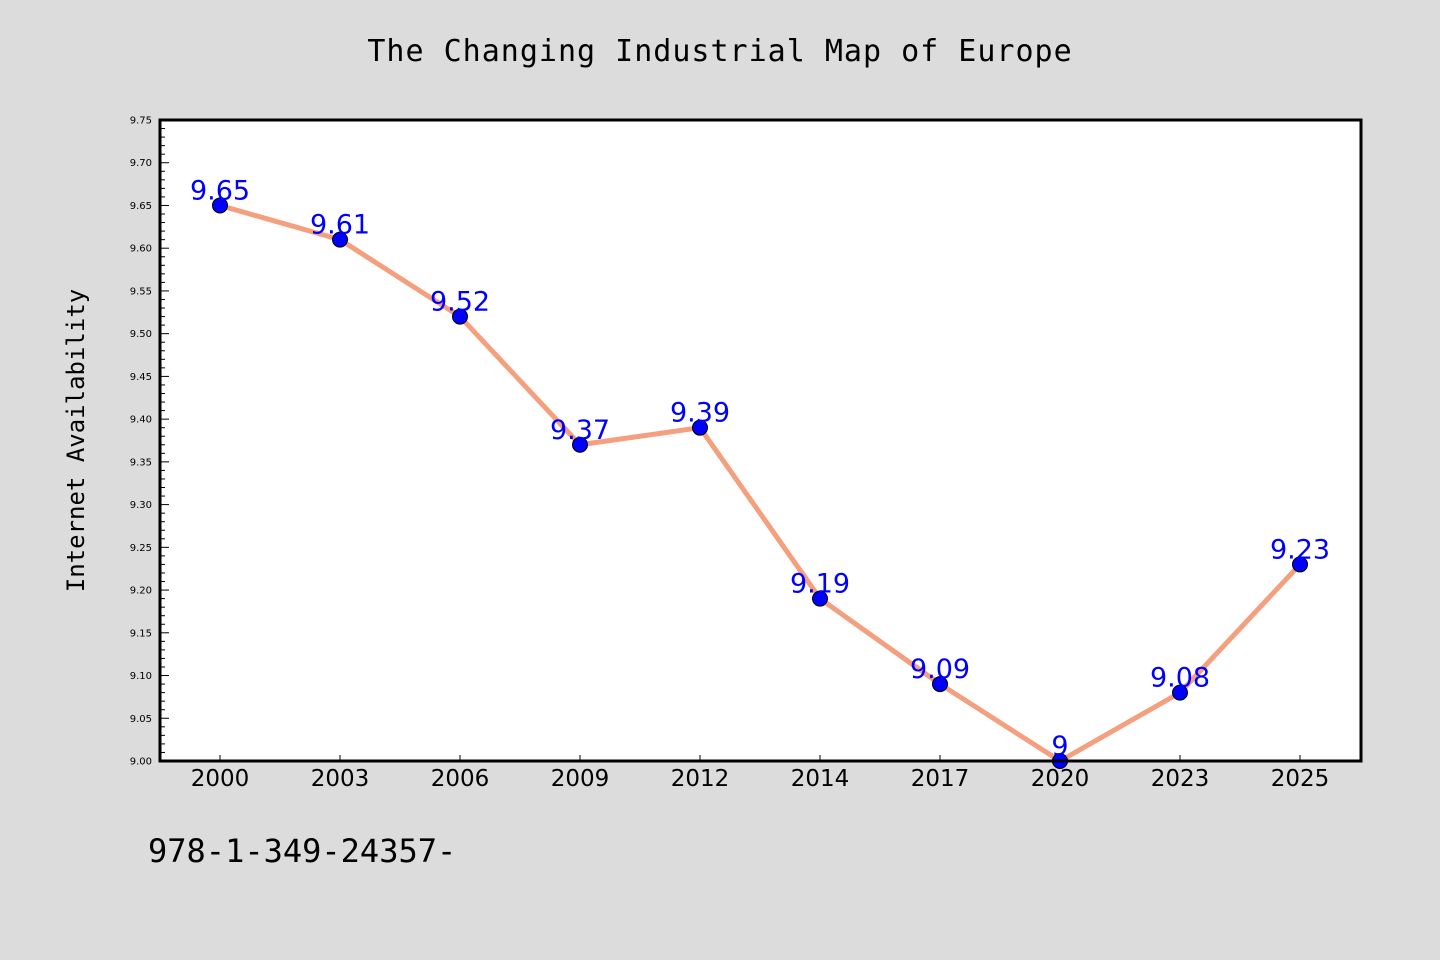  I want to click on x-tick-label: 2014, so click(820, 779).